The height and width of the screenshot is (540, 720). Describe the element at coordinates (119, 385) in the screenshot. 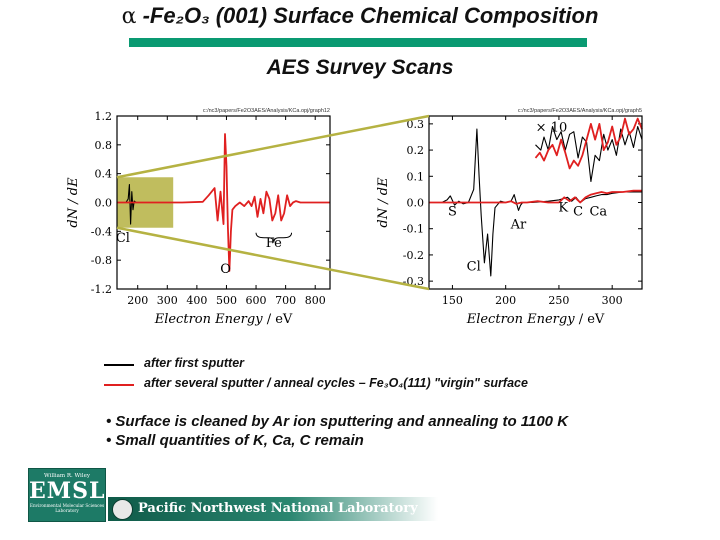

I see `legend-swatch-red` at that location.